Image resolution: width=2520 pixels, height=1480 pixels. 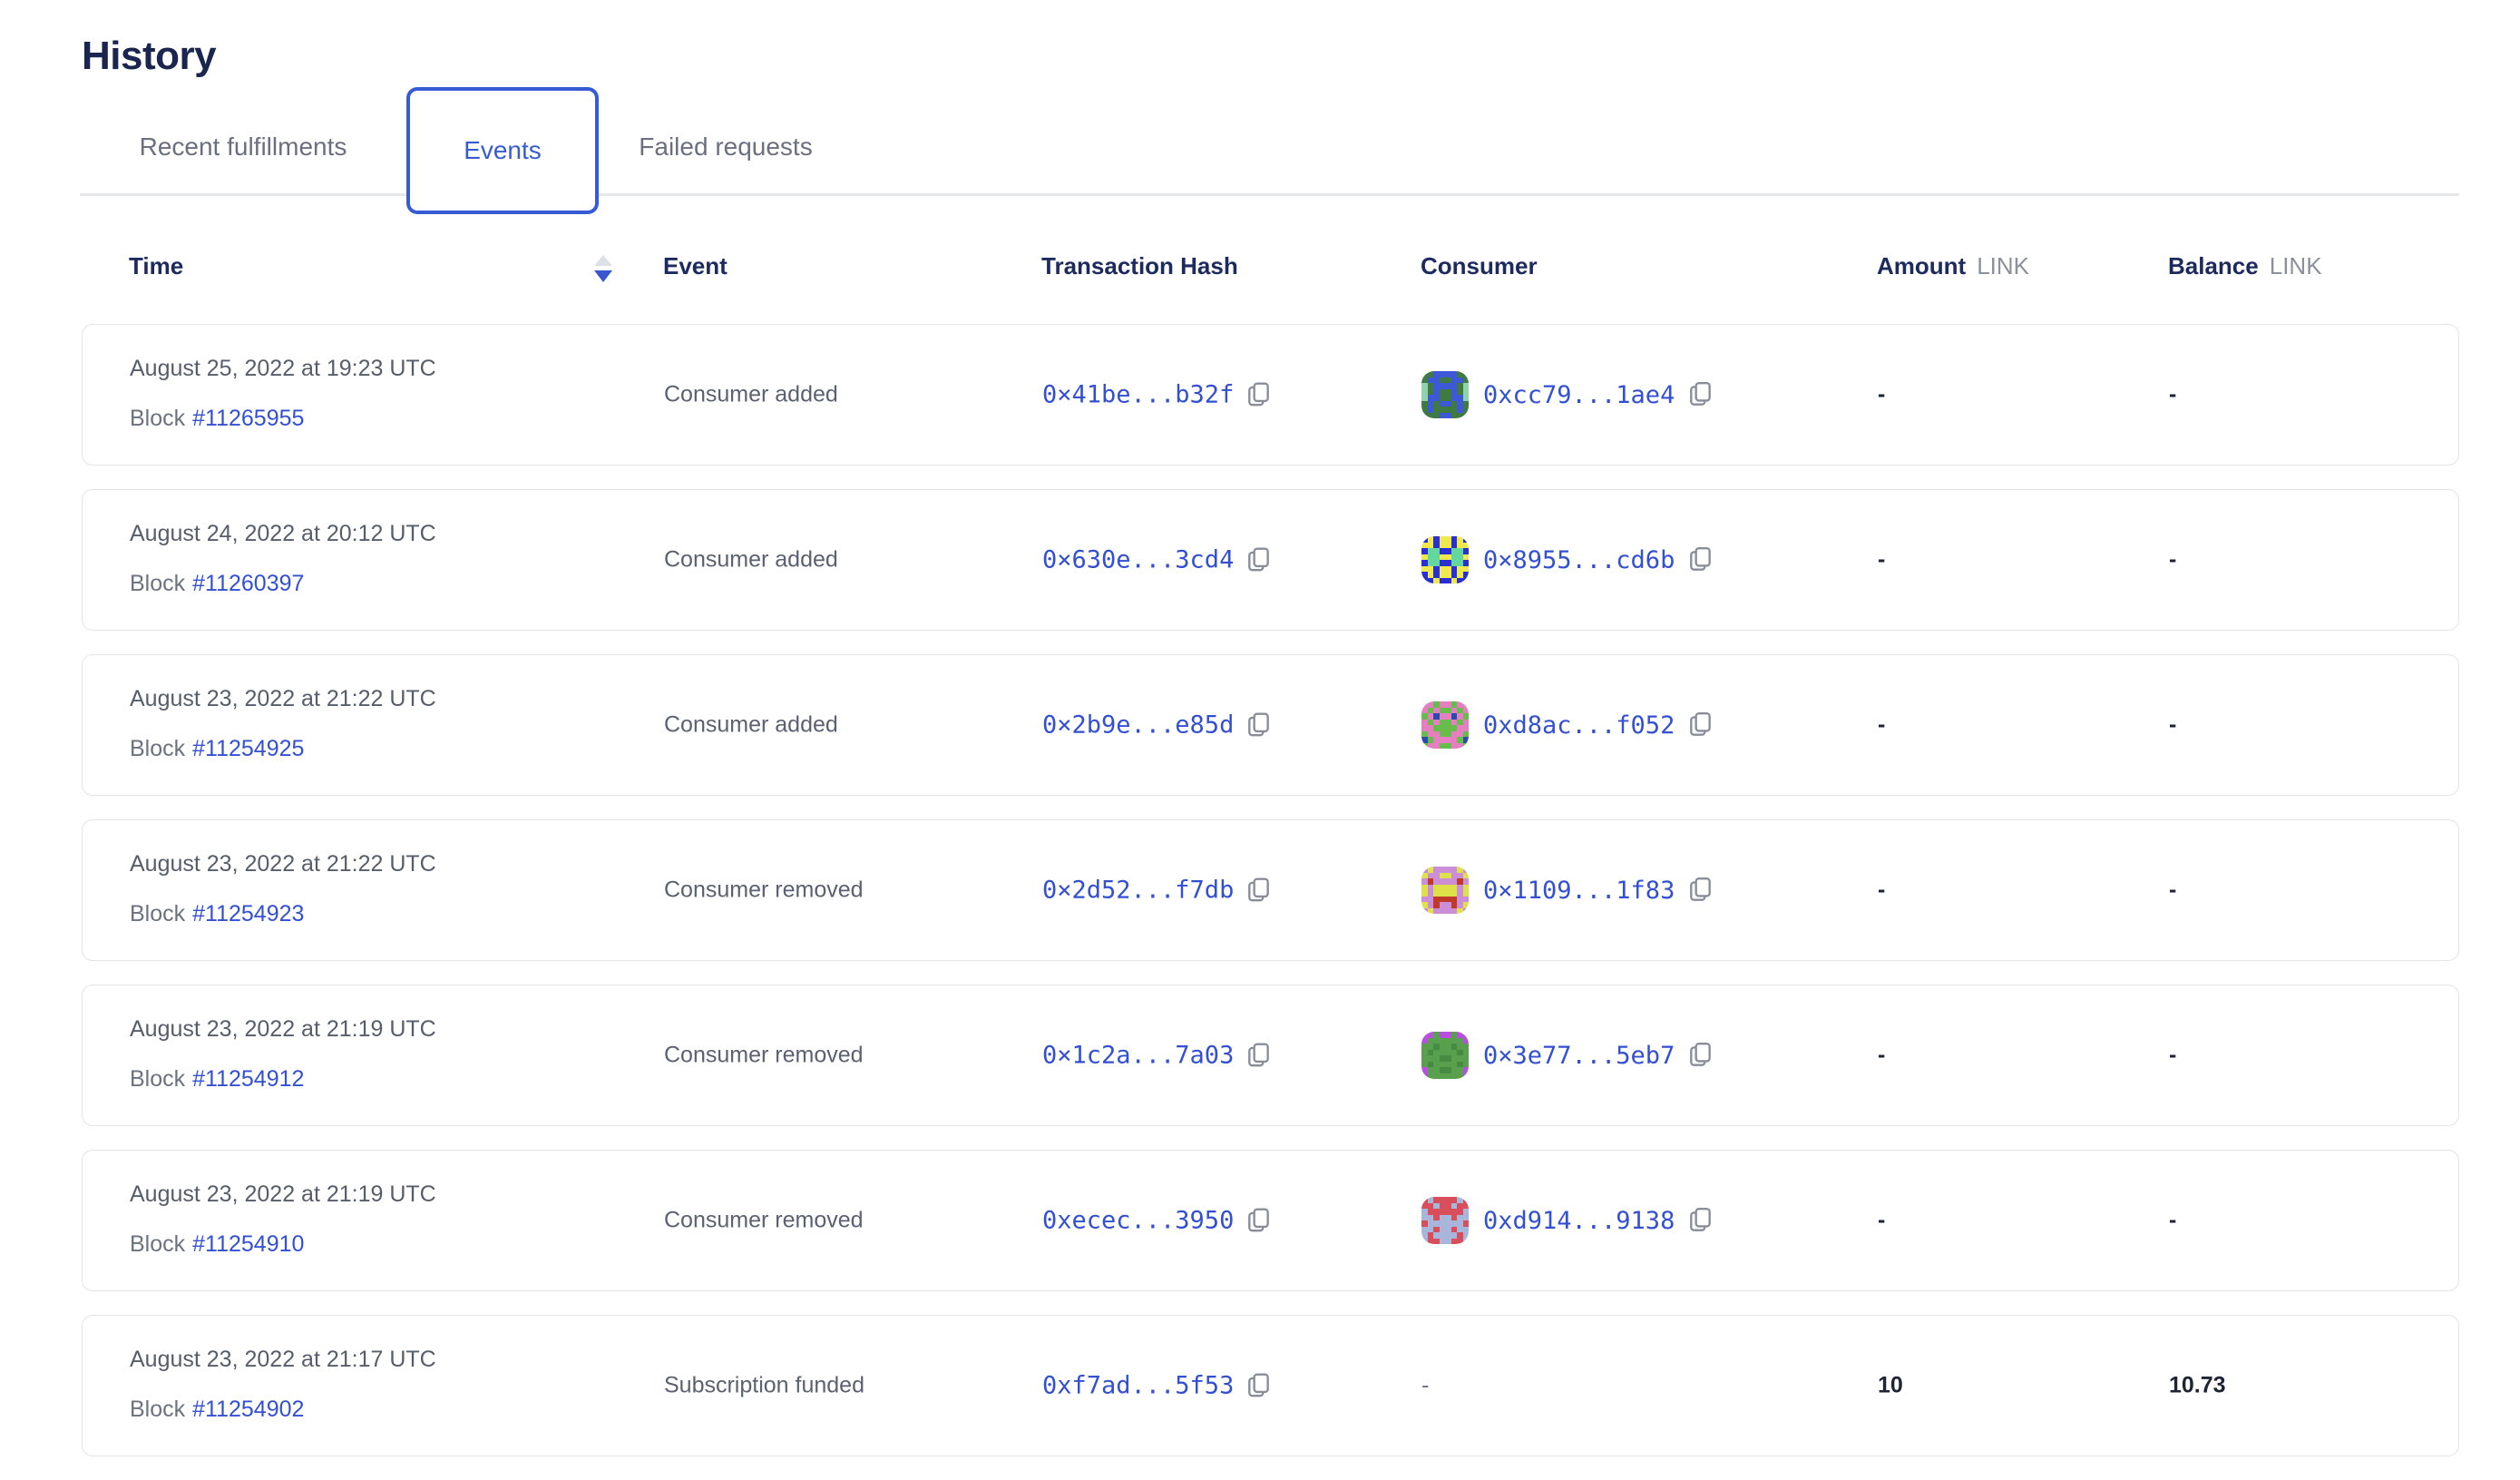 What do you see at coordinates (1138, 890) in the screenshot?
I see `transaction-hash-link: 0×2d52...f7db` at bounding box center [1138, 890].